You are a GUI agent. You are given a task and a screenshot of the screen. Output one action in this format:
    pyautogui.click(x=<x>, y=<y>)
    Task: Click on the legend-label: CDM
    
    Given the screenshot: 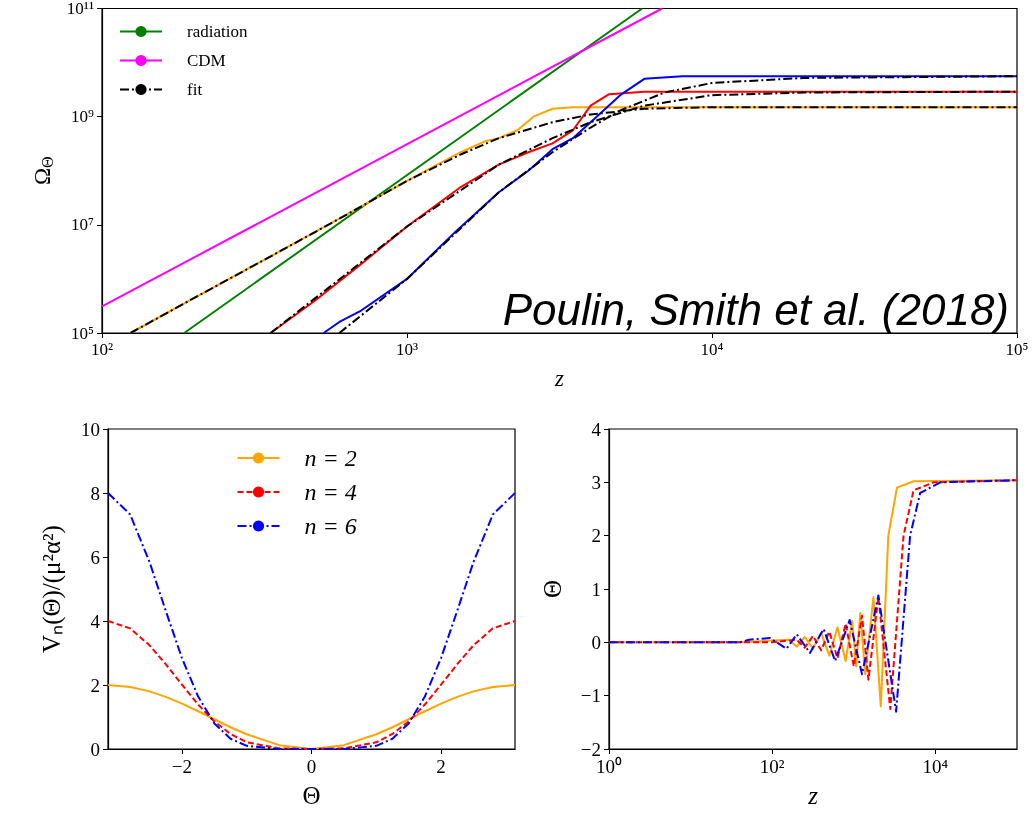 What is the action you would take?
    pyautogui.click(x=206, y=60)
    